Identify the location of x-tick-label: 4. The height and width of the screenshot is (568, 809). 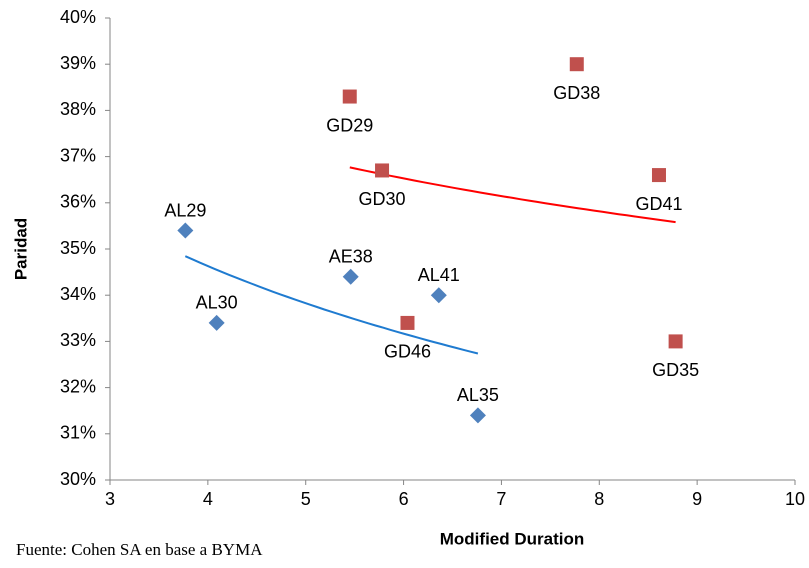
(208, 499).